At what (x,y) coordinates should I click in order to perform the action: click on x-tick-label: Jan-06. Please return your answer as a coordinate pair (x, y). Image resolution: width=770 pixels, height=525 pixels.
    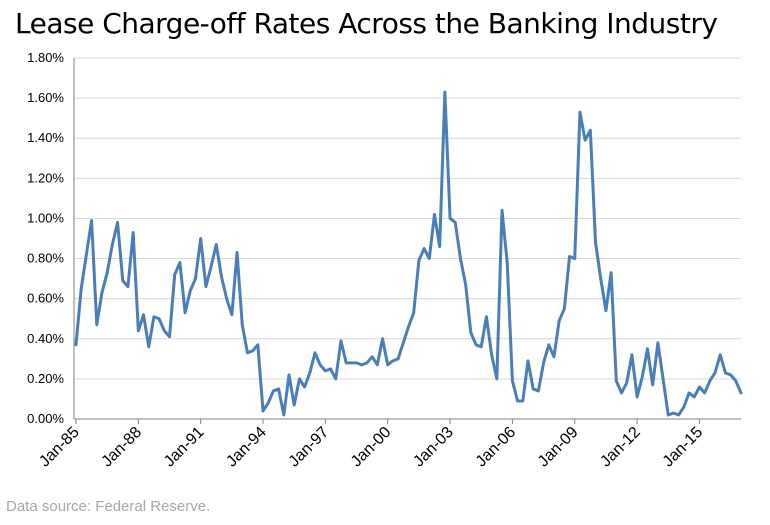
    Looking at the image, I should click on (496, 447).